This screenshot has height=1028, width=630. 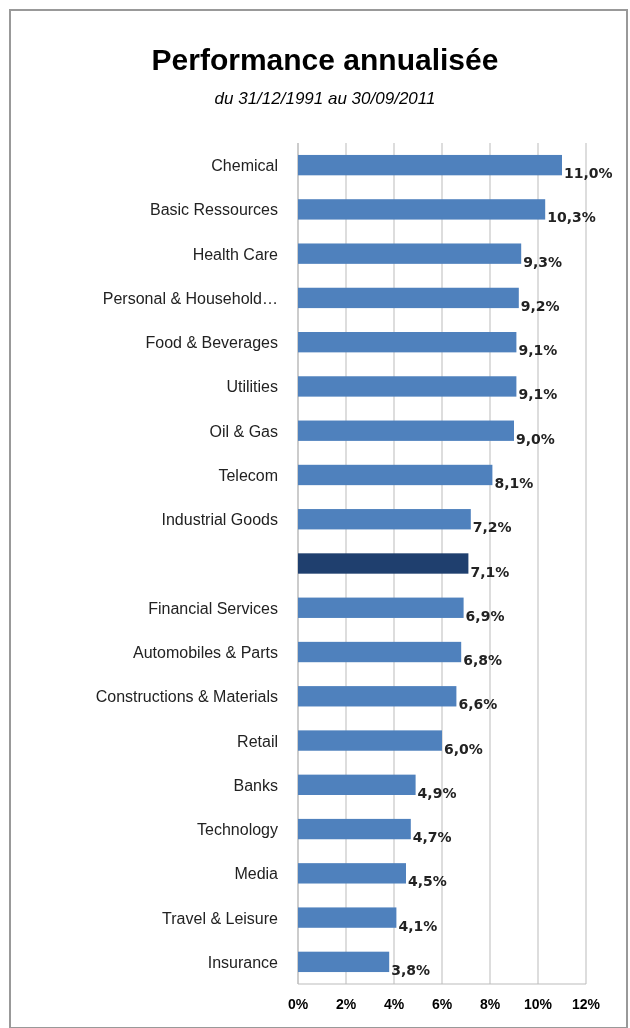 What do you see at coordinates (535, 438) in the screenshot?
I see `data-label: 9,0%` at bounding box center [535, 438].